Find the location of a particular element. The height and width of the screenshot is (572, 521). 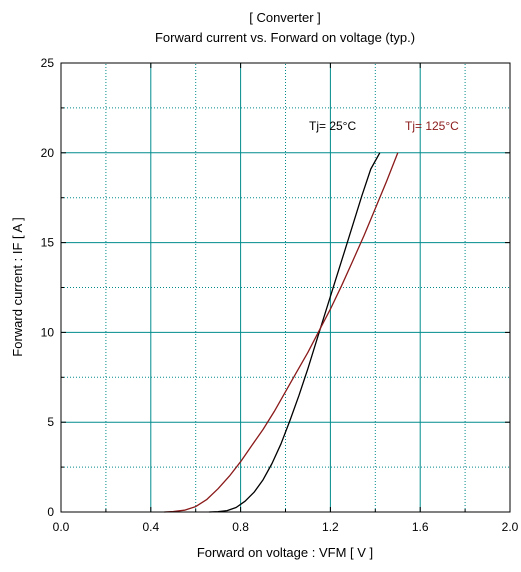

y-tick-label: 5 is located at coordinates (50, 422).